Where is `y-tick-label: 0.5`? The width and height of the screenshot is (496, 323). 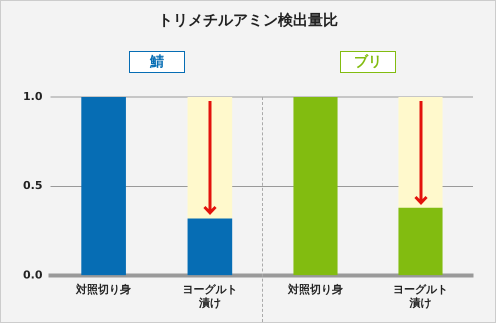 y-tick-label: 0.5 is located at coordinates (32, 185).